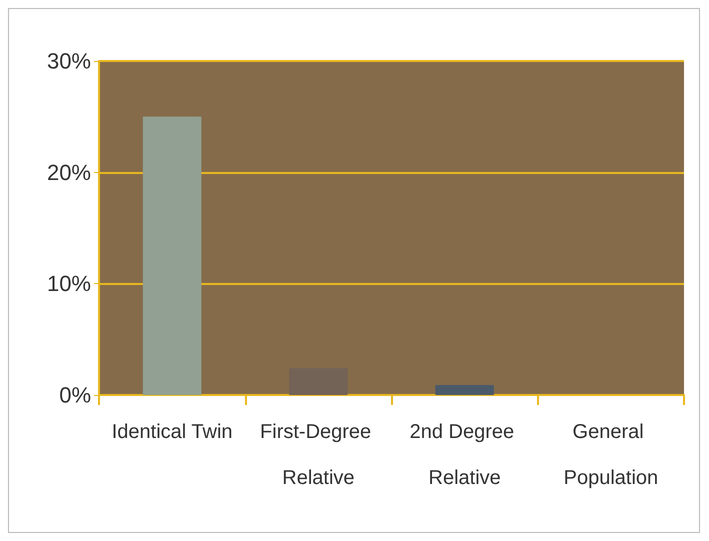 The width and height of the screenshot is (709, 541). I want to click on y-tick-label: 30%, so click(68, 61).